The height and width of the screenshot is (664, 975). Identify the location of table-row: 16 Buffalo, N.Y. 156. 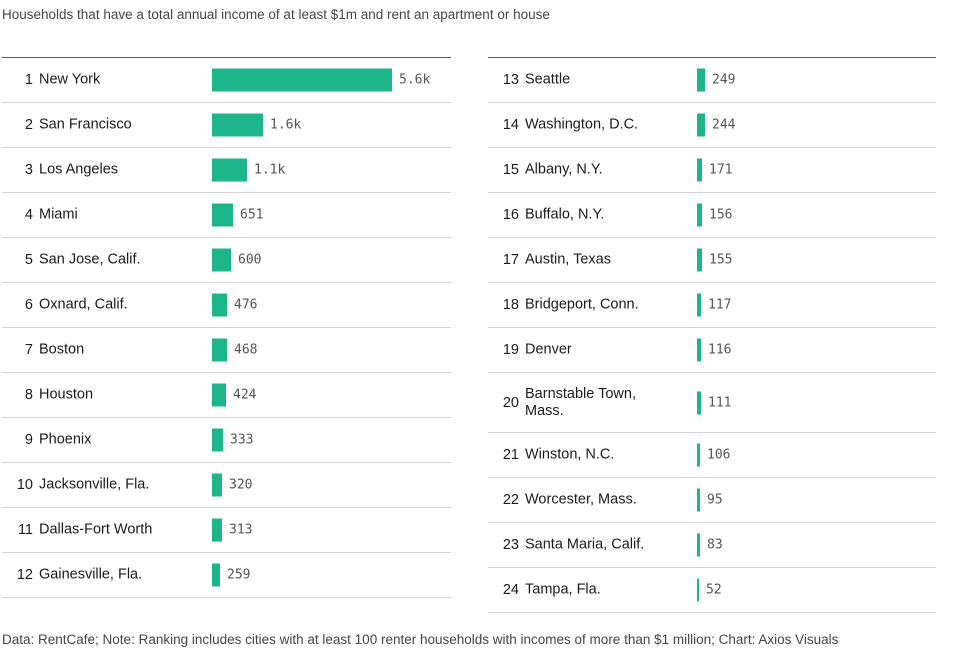
(712, 215).